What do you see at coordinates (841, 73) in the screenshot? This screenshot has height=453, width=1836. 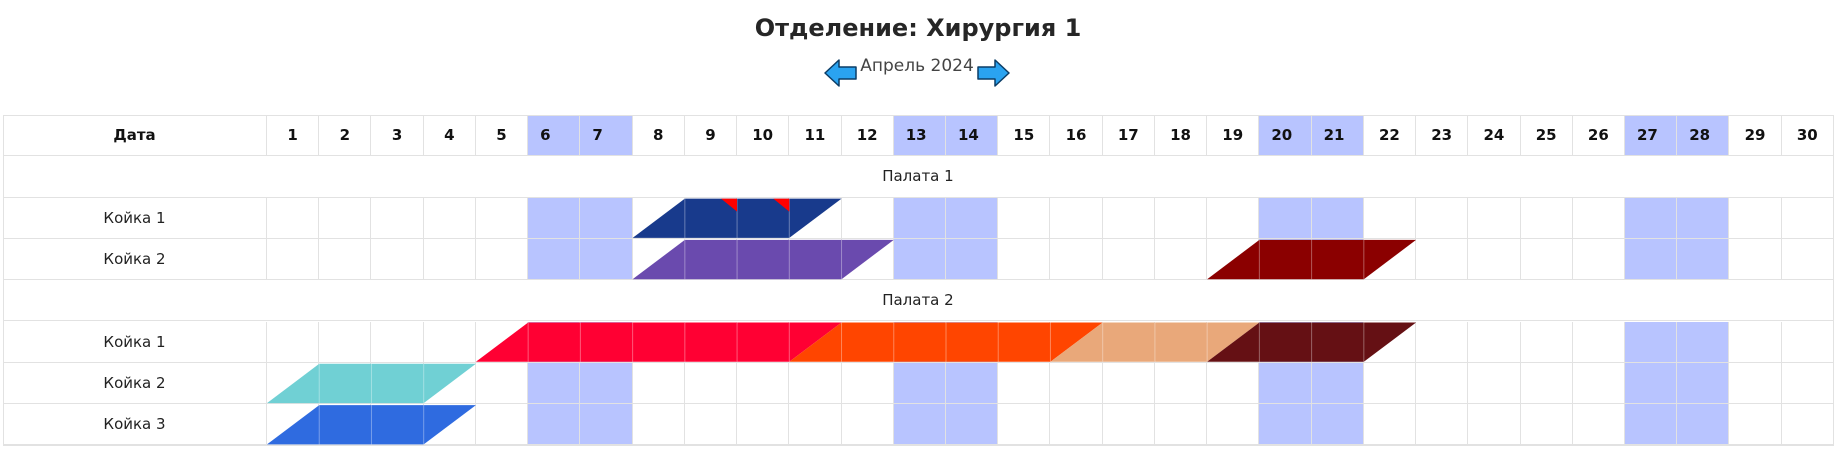 I see `arrow-left-icon` at bounding box center [841, 73].